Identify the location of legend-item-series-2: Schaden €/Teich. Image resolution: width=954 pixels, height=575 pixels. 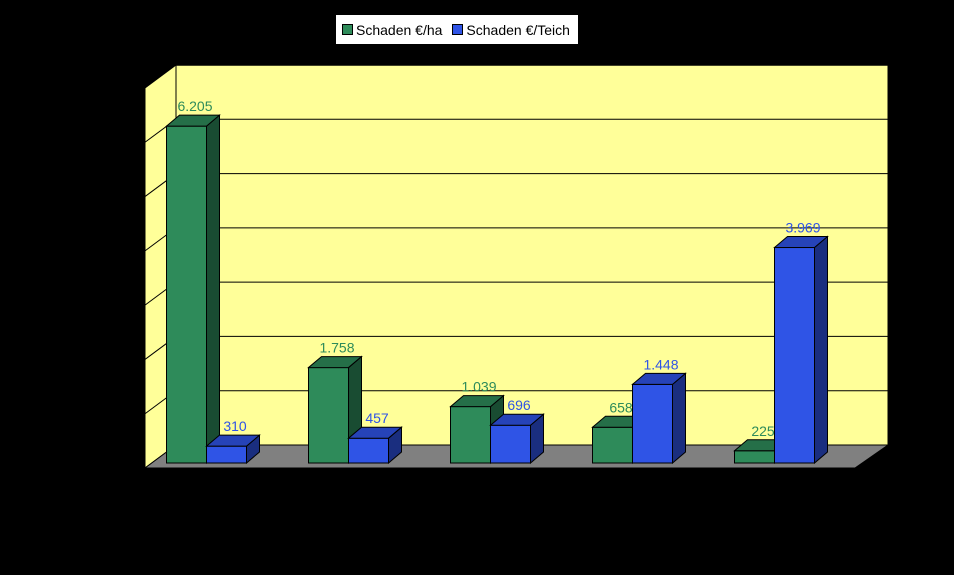
(511, 30).